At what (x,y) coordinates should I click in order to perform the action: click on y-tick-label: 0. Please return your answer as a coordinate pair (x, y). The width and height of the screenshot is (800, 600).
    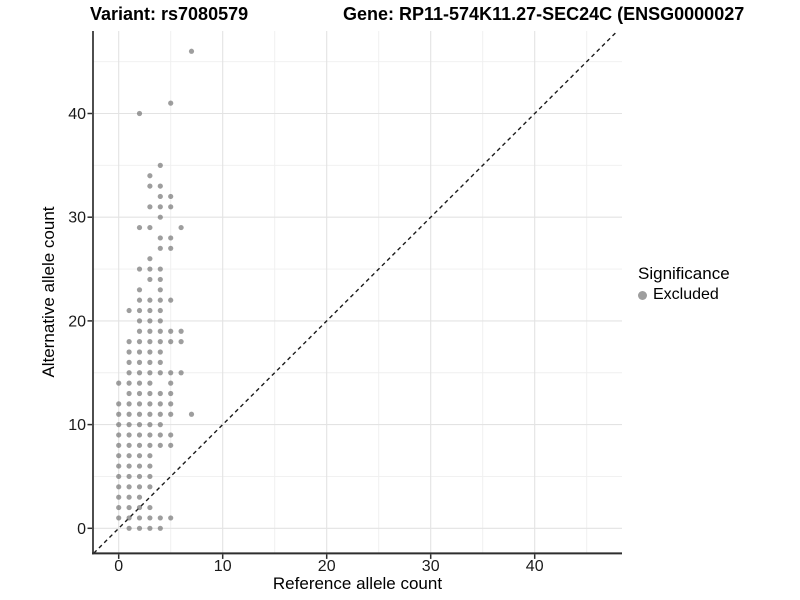
    Looking at the image, I should click on (81, 529).